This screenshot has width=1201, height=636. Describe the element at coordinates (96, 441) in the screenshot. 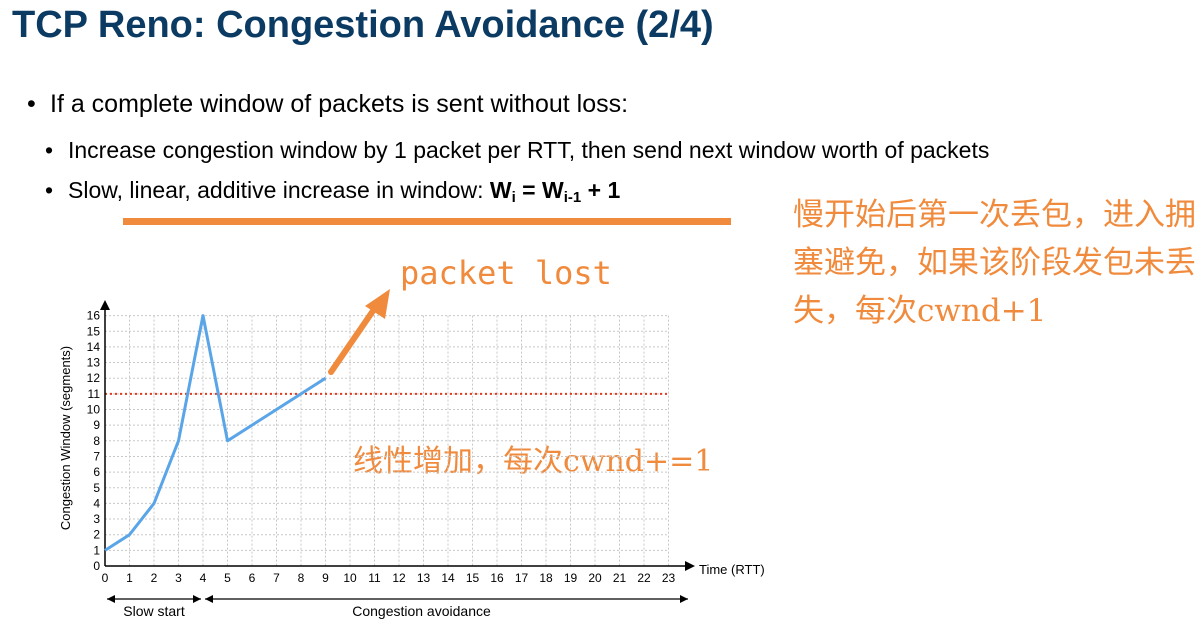

I see `y-tick-label: 8` at that location.